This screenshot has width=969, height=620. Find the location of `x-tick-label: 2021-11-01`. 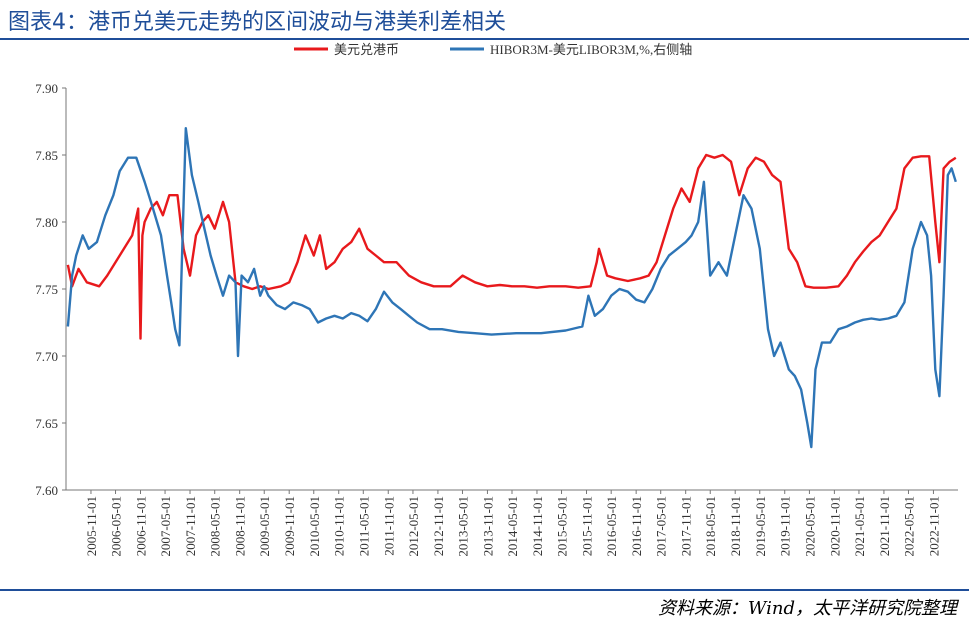

x-tick-label: 2021-11-01 is located at coordinates (884, 526).